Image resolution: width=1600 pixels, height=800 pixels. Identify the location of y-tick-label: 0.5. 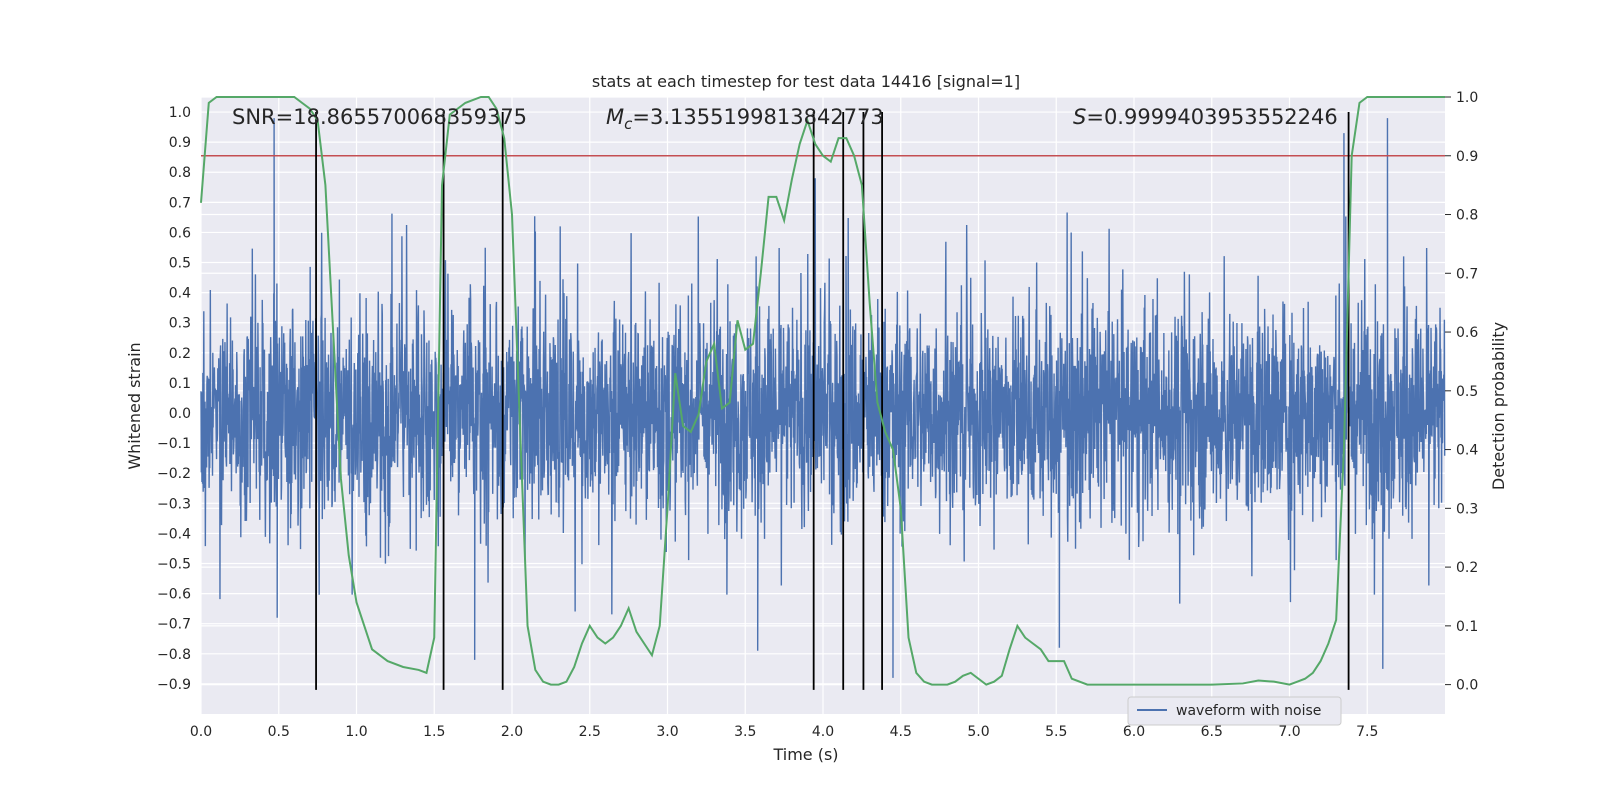
(180, 264).